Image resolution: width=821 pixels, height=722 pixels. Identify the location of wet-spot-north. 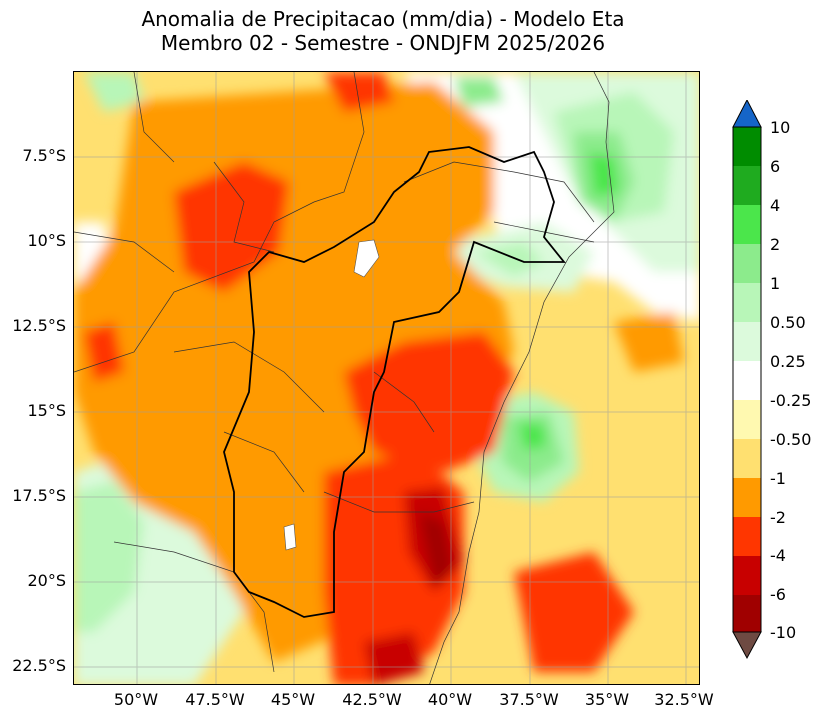
(479, 92).